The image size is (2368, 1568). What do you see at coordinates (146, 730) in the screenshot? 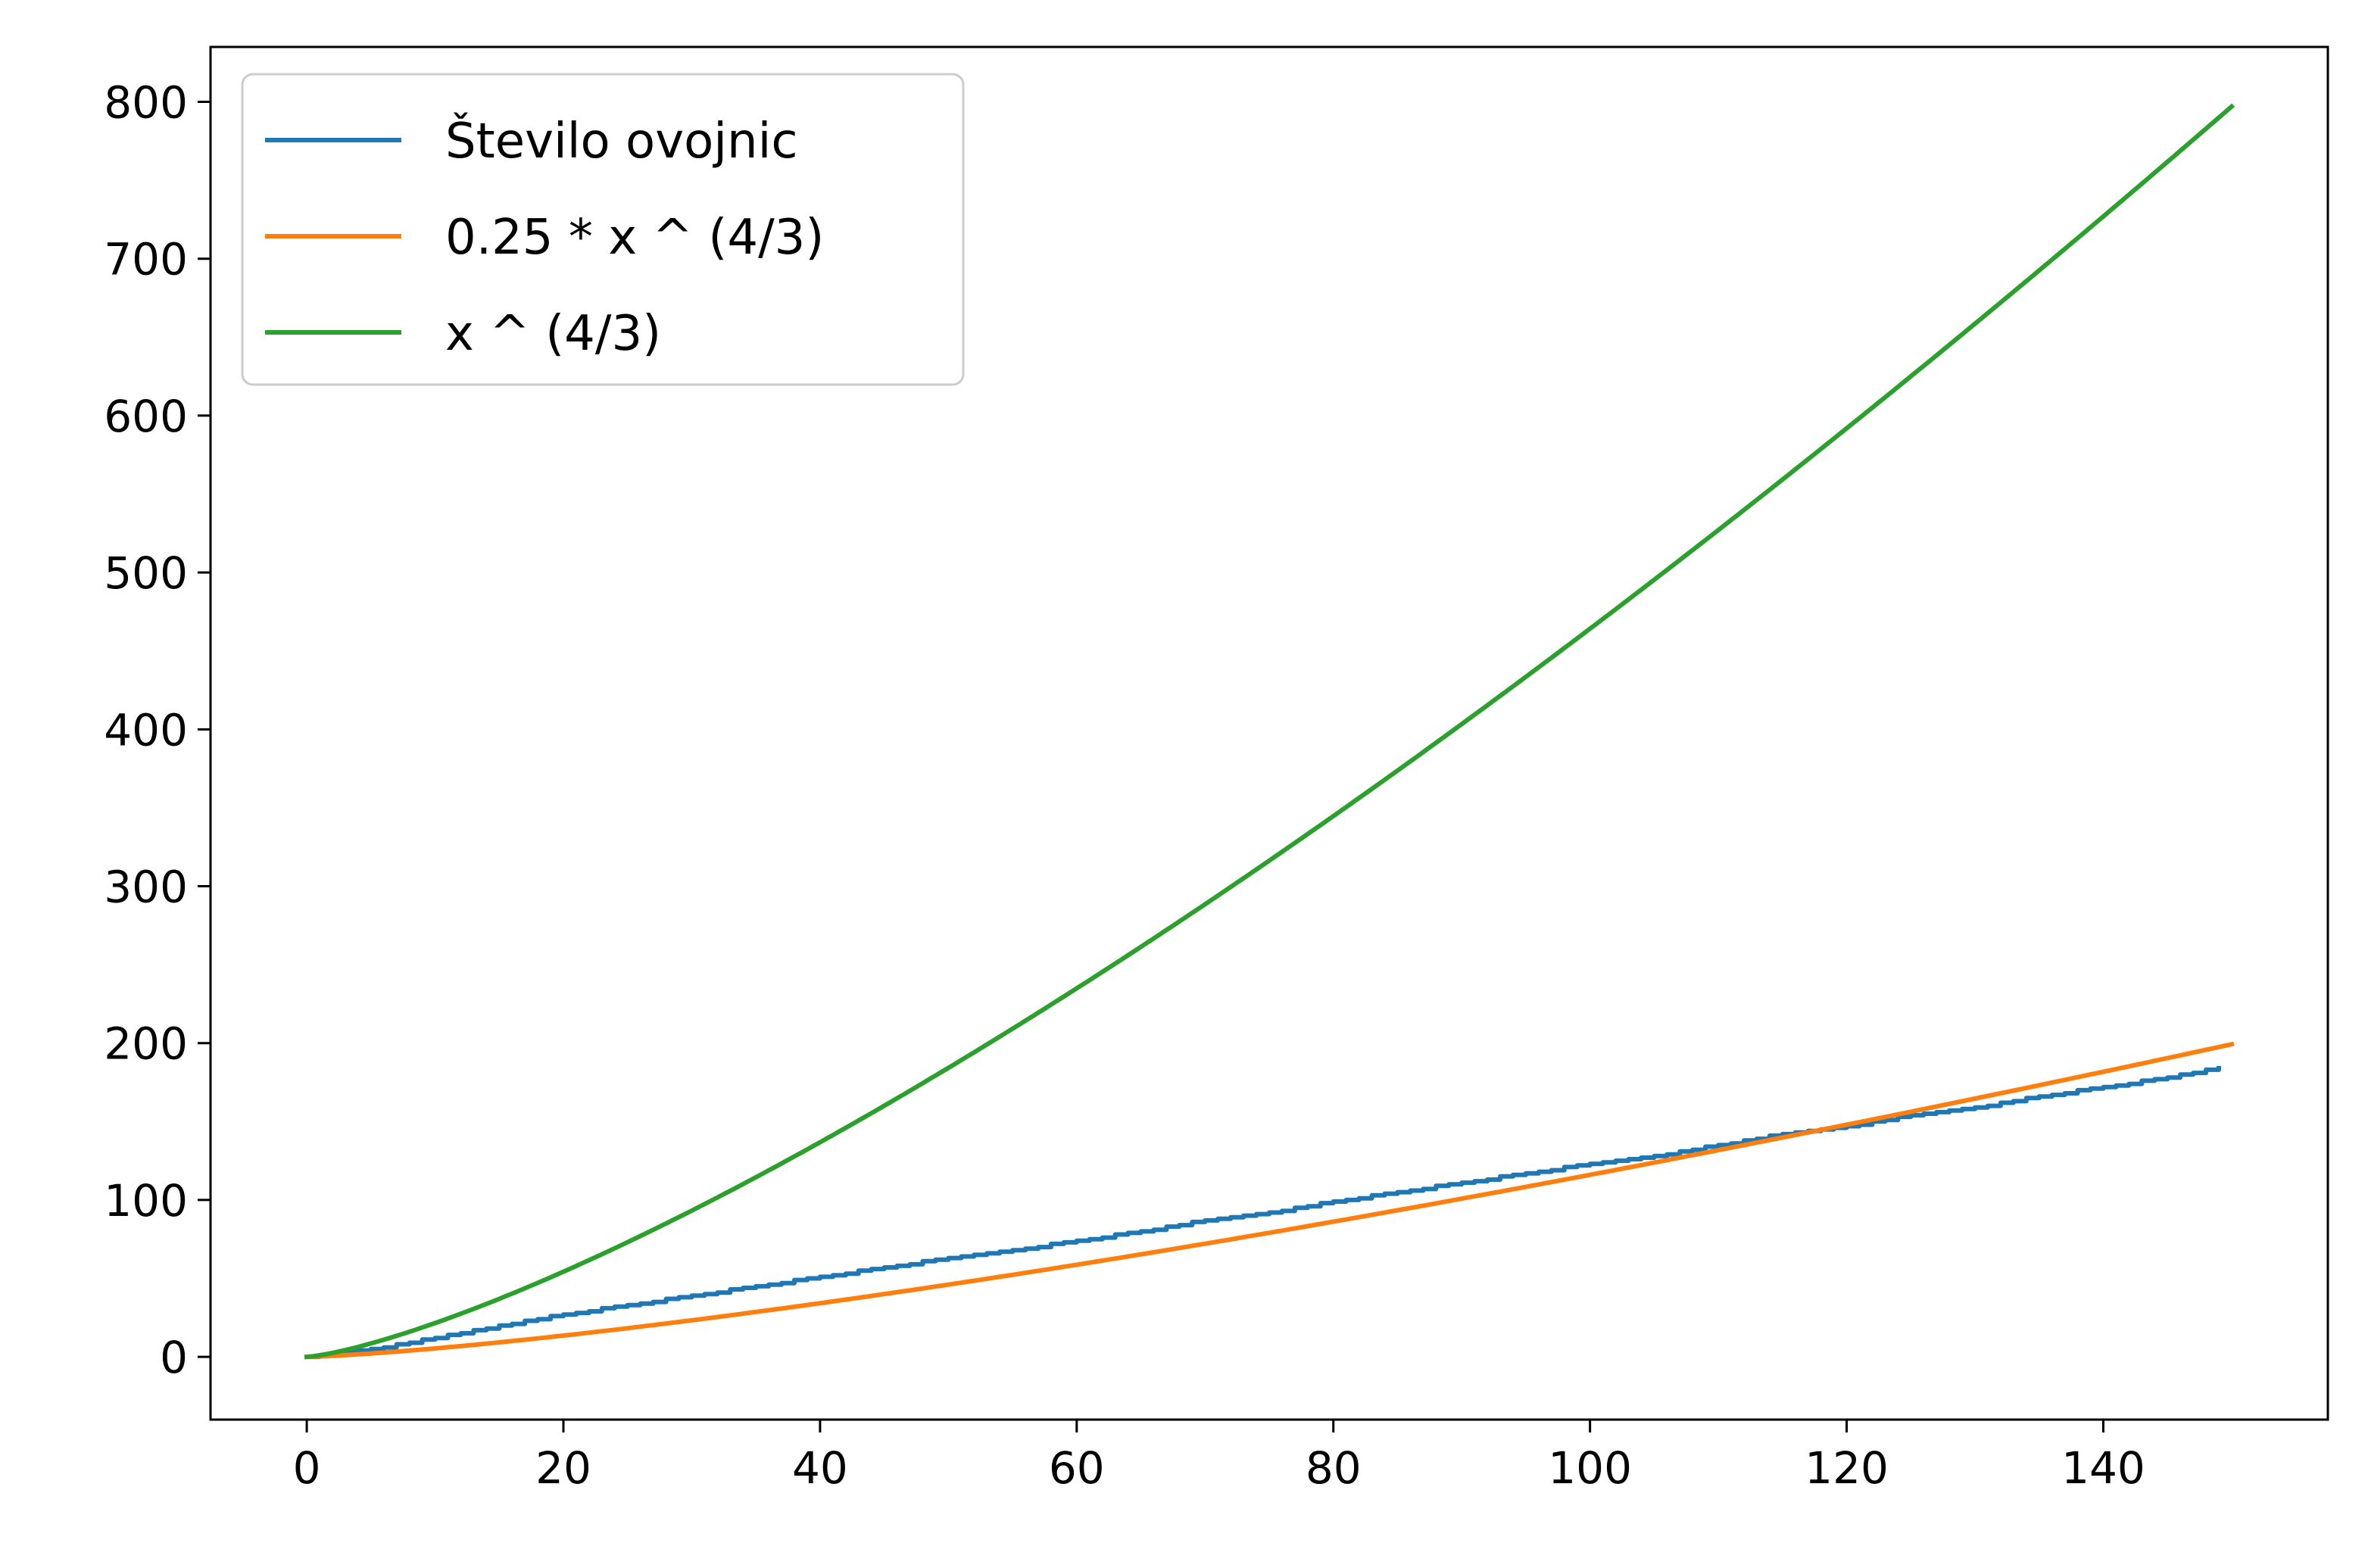
I see `y-tick-label: 400` at bounding box center [146, 730].